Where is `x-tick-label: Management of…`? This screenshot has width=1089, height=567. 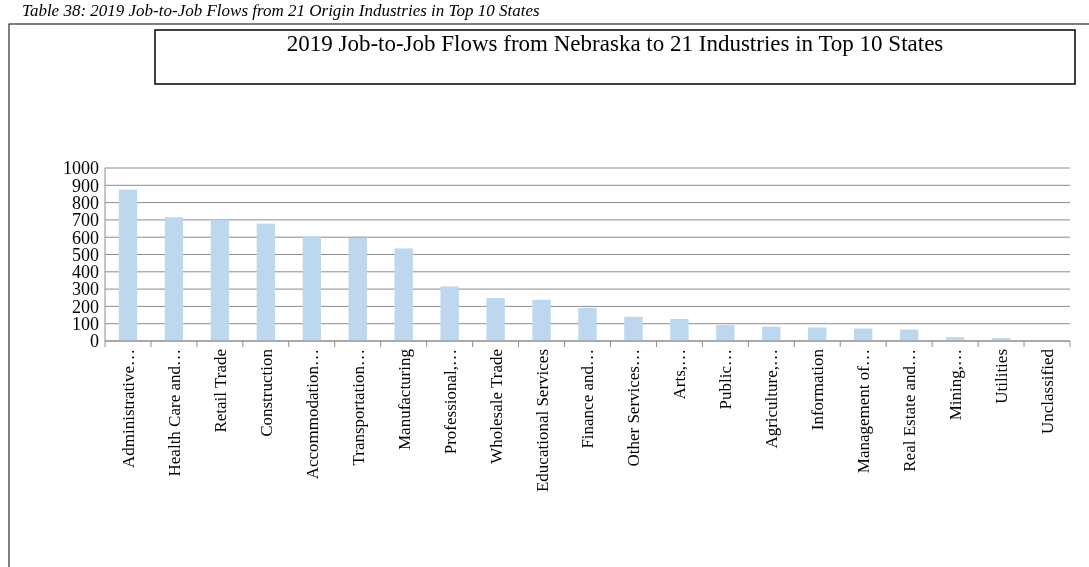 x-tick-label: Management of… is located at coordinates (864, 411).